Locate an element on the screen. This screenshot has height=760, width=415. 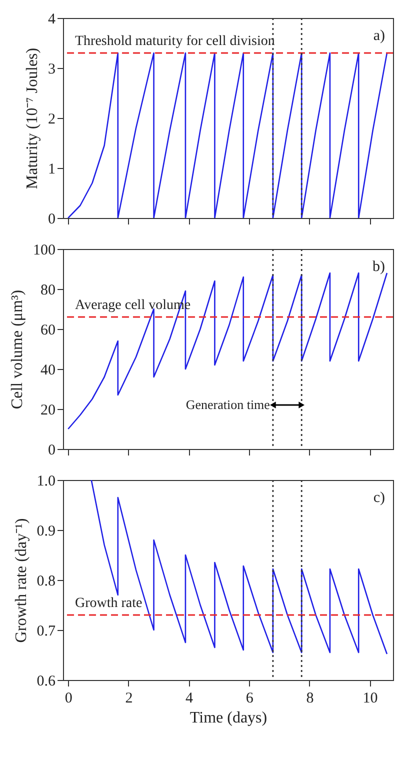
y-tick-label: 100 is located at coordinates (44, 250).